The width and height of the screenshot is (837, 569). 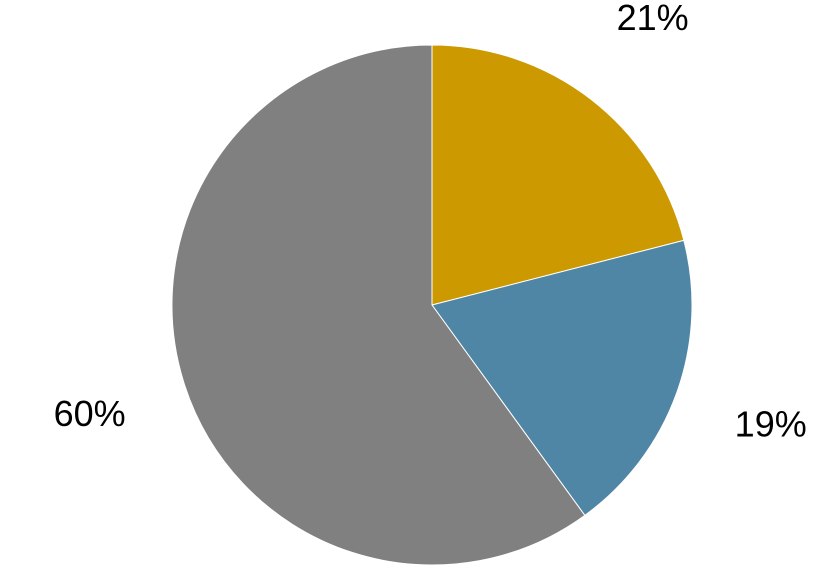 I want to click on data-label: 21%, so click(x=653, y=19).